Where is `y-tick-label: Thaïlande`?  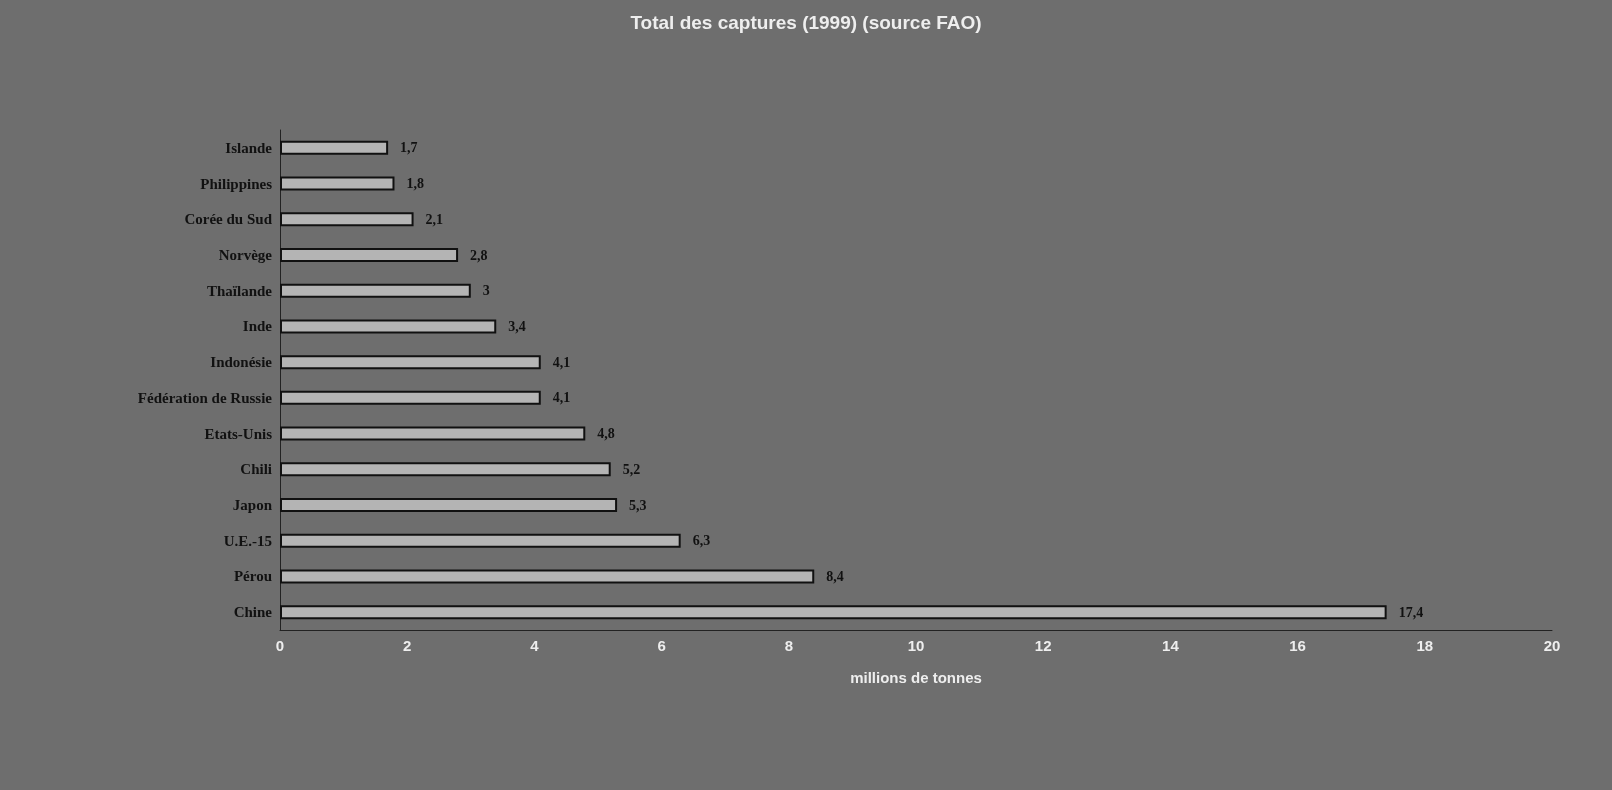
y-tick-label: Thaïlande is located at coordinates (239, 290).